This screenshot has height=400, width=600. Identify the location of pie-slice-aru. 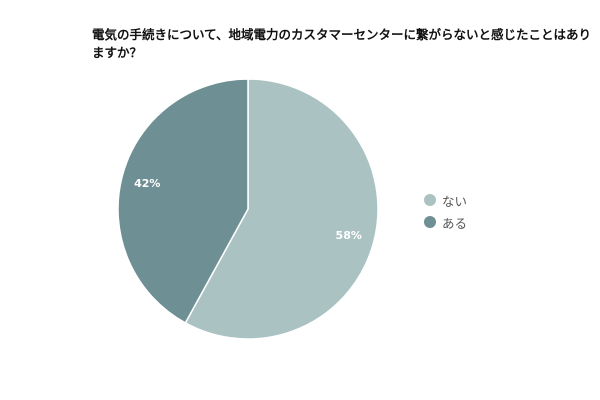
(183, 201).